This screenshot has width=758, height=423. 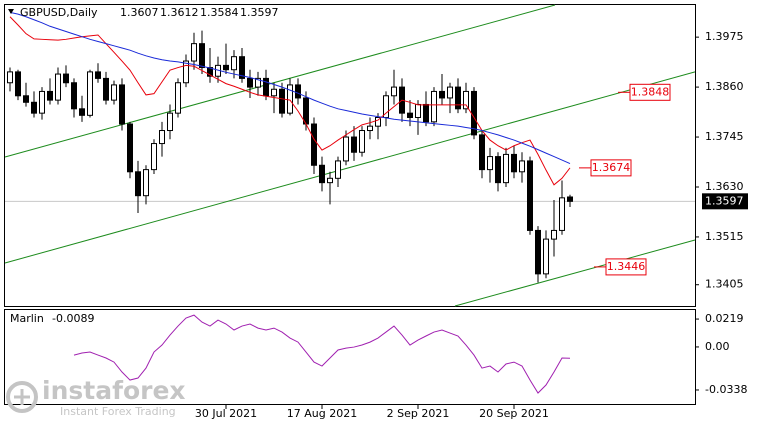 What do you see at coordinates (726, 389) in the screenshot?
I see `y-tick-label: -0.0338` at bounding box center [726, 389].